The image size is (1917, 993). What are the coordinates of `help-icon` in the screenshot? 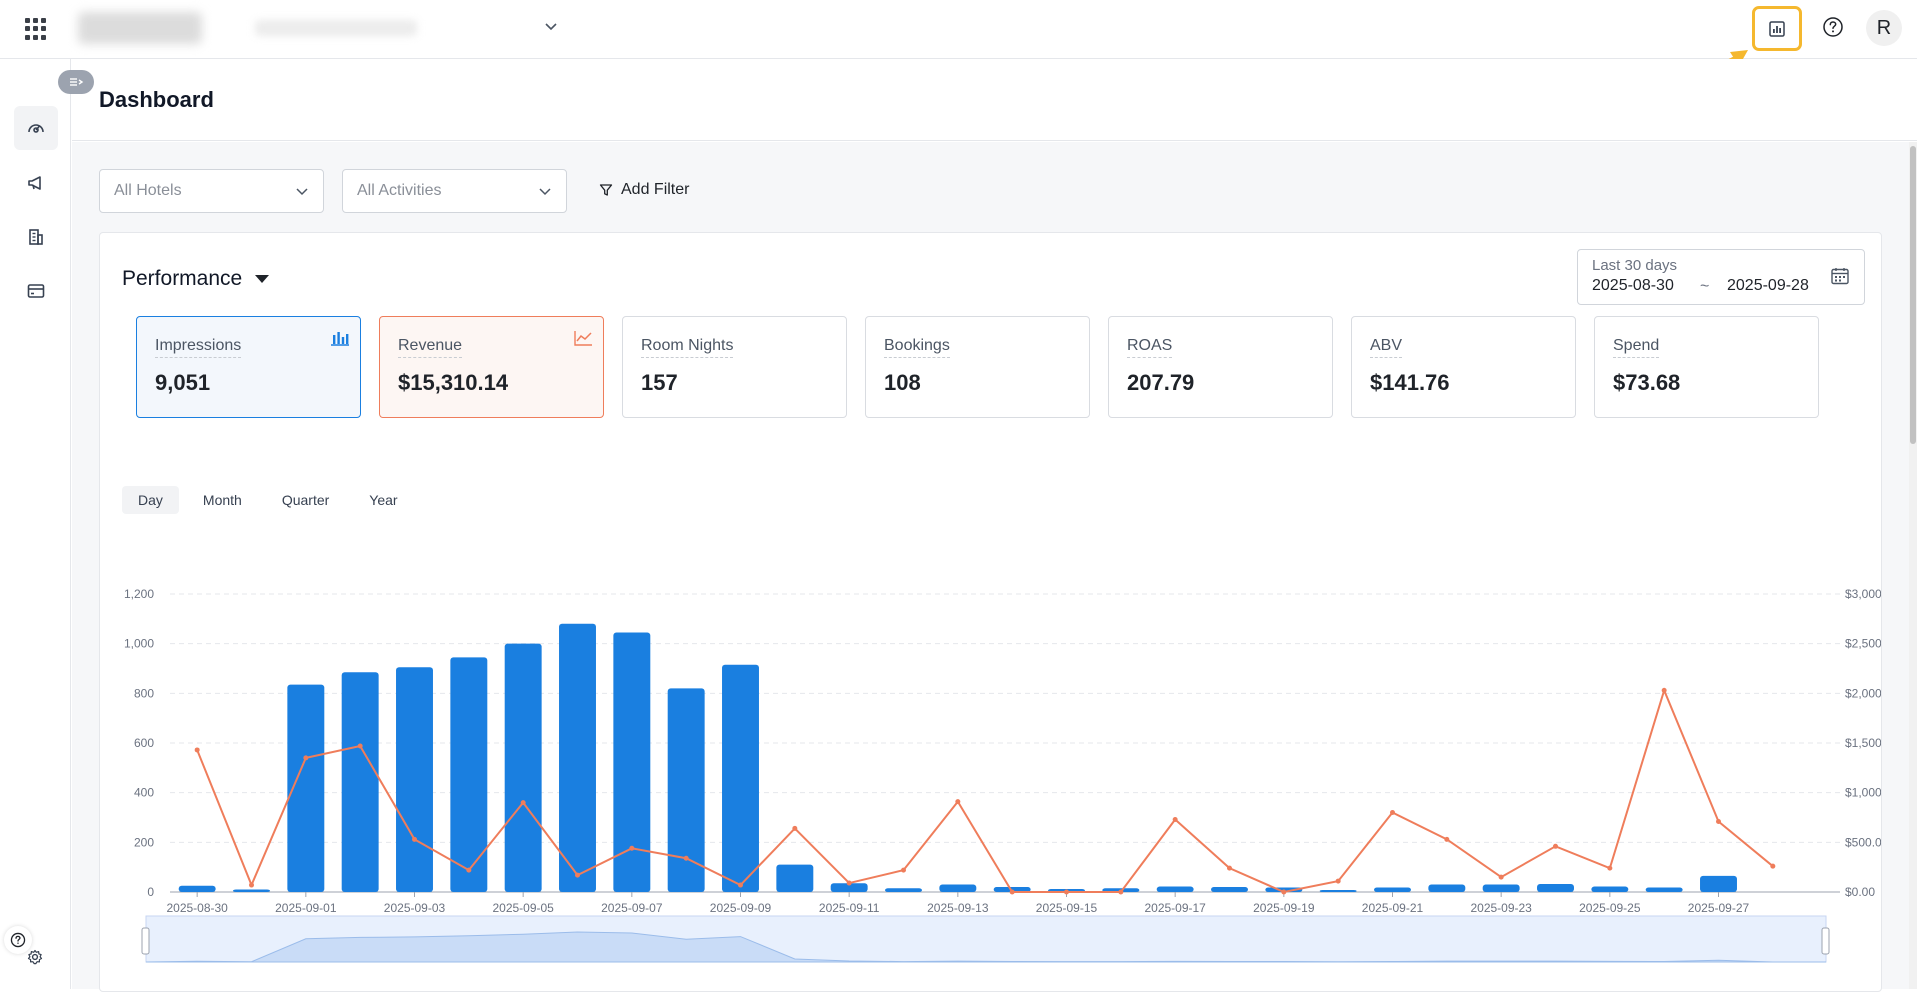 It's located at (1833, 27).